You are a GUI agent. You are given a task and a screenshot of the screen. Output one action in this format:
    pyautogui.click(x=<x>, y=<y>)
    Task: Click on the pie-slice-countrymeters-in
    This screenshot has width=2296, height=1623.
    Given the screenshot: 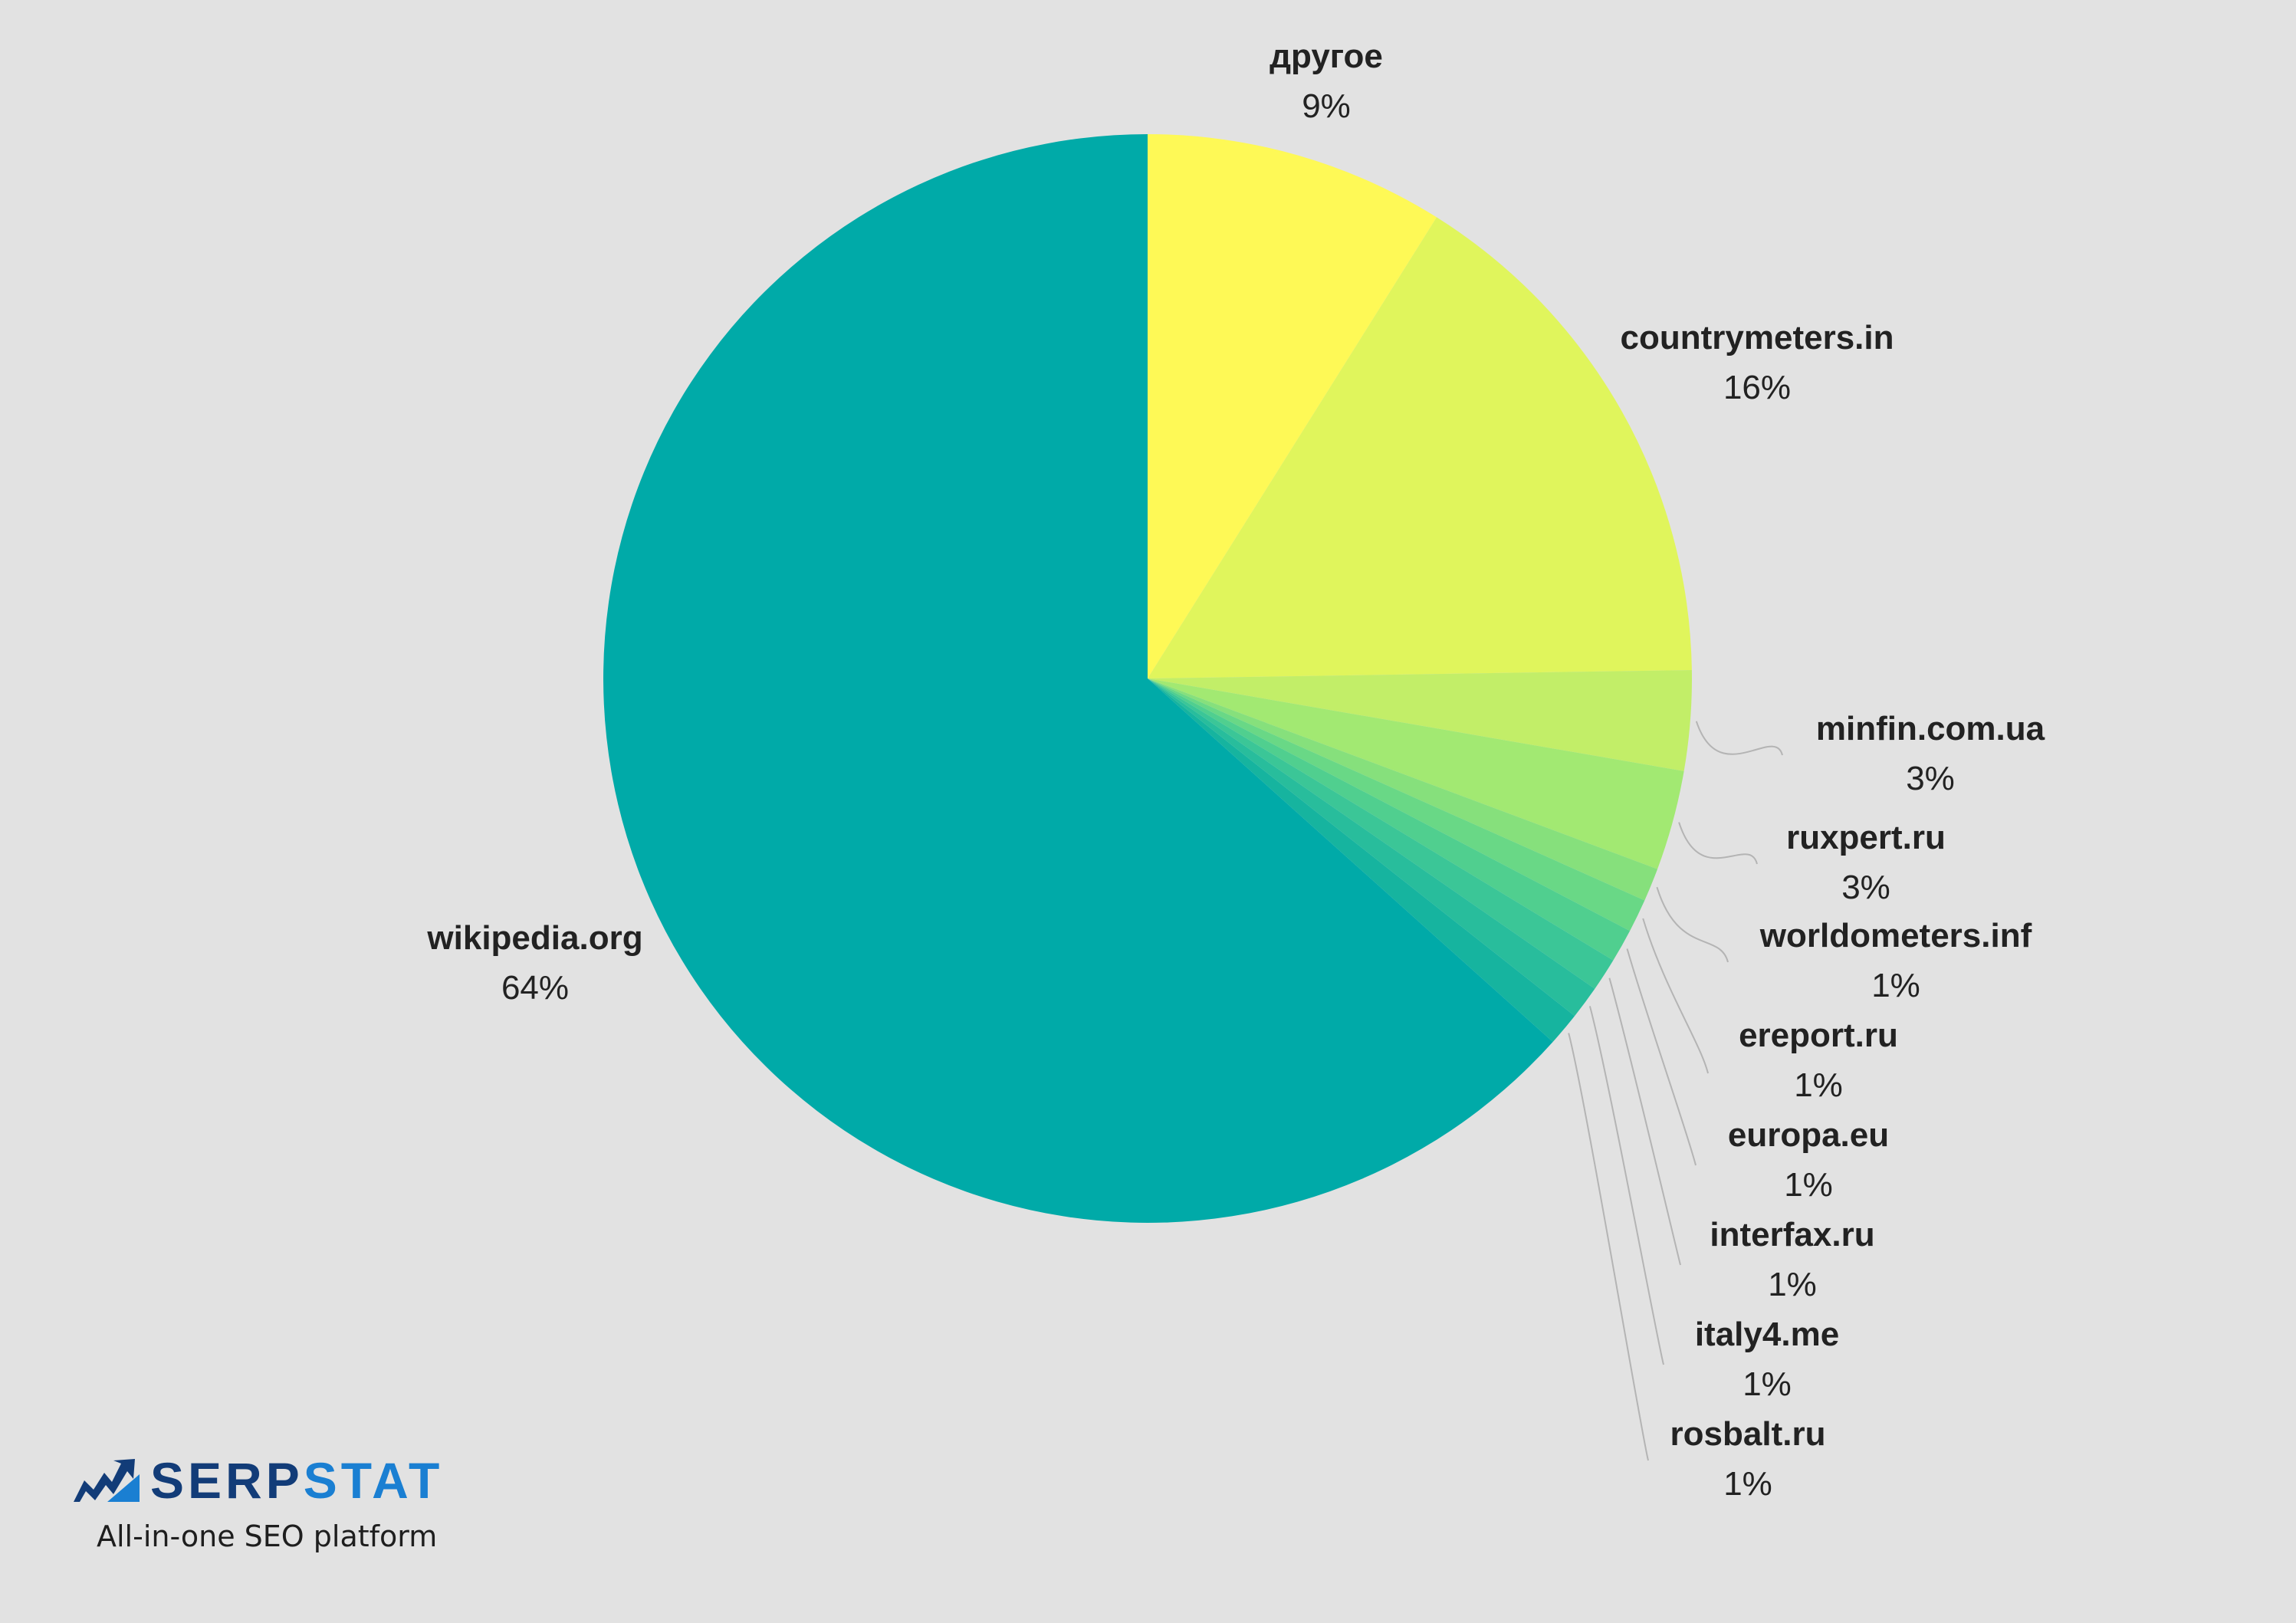 What is the action you would take?
    pyautogui.click(x=1420, y=447)
    